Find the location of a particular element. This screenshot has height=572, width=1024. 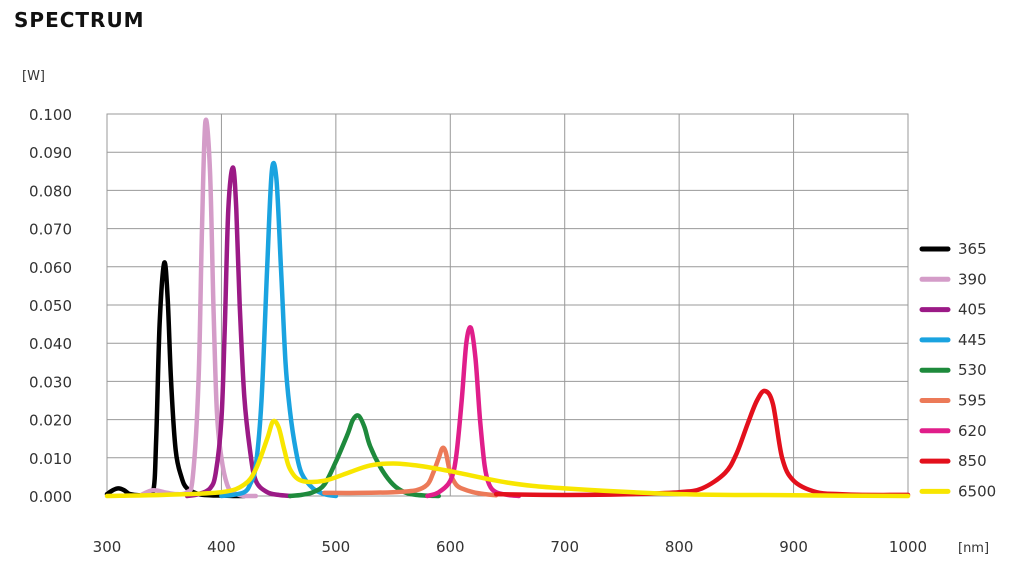

legend: 365 390 405 445 530 595 620 850 6500 is located at coordinates (957, 370).